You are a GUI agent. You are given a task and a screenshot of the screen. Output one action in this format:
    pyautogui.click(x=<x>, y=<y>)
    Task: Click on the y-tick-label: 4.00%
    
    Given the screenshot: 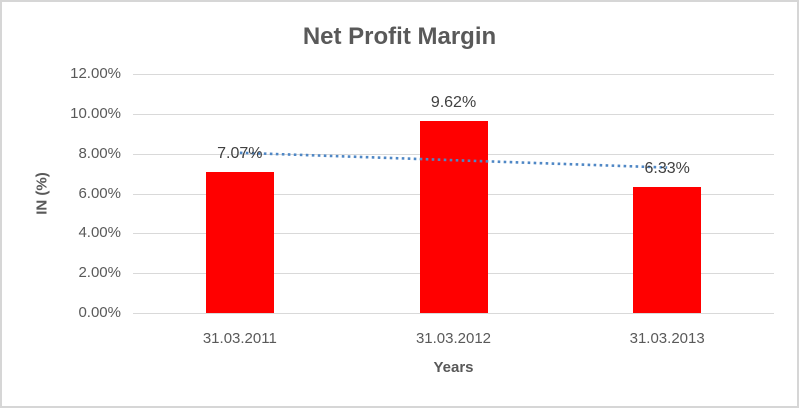 What is the action you would take?
    pyautogui.click(x=99, y=233)
    